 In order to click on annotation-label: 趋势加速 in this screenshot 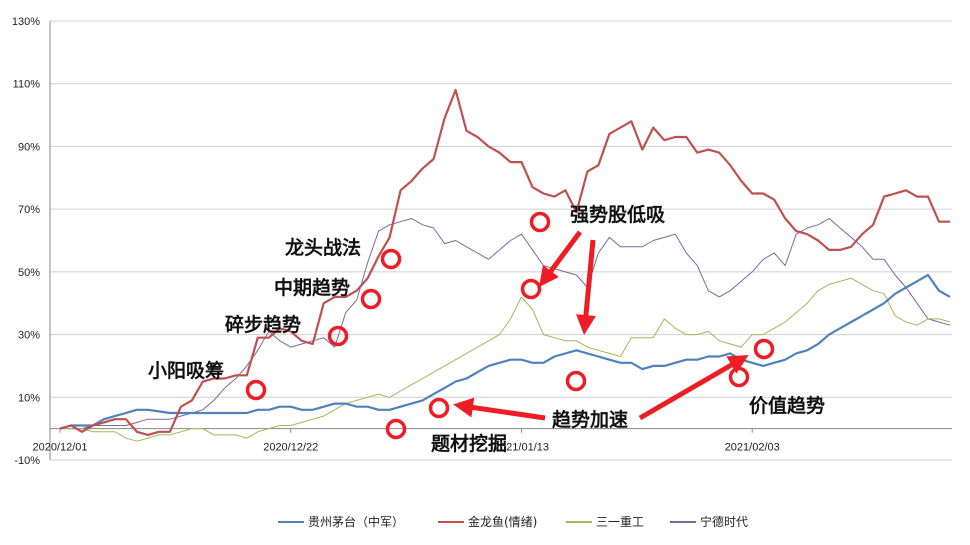, I will do `click(590, 419)`.